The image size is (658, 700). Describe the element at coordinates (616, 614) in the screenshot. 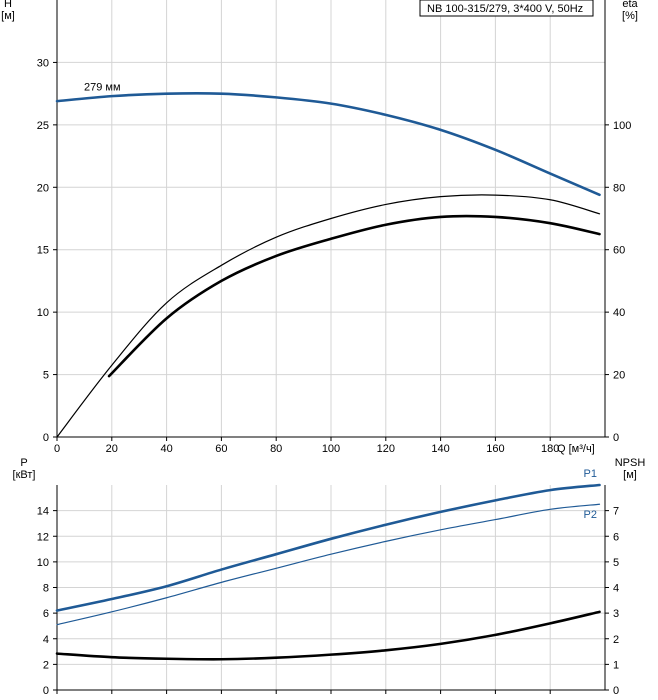

I see `right-tick-label: 3` at that location.